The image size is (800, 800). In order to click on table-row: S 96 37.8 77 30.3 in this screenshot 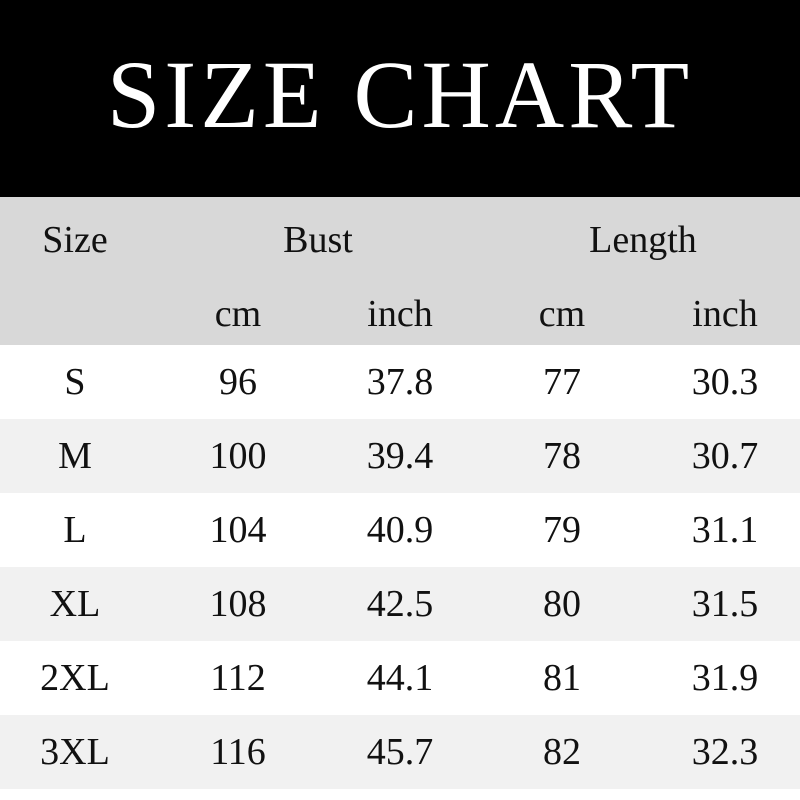, I will do `click(400, 382)`.